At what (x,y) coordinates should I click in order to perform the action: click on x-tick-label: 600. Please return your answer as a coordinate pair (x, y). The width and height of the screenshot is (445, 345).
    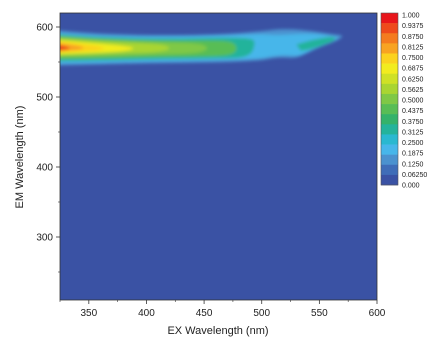
    Looking at the image, I should click on (377, 313).